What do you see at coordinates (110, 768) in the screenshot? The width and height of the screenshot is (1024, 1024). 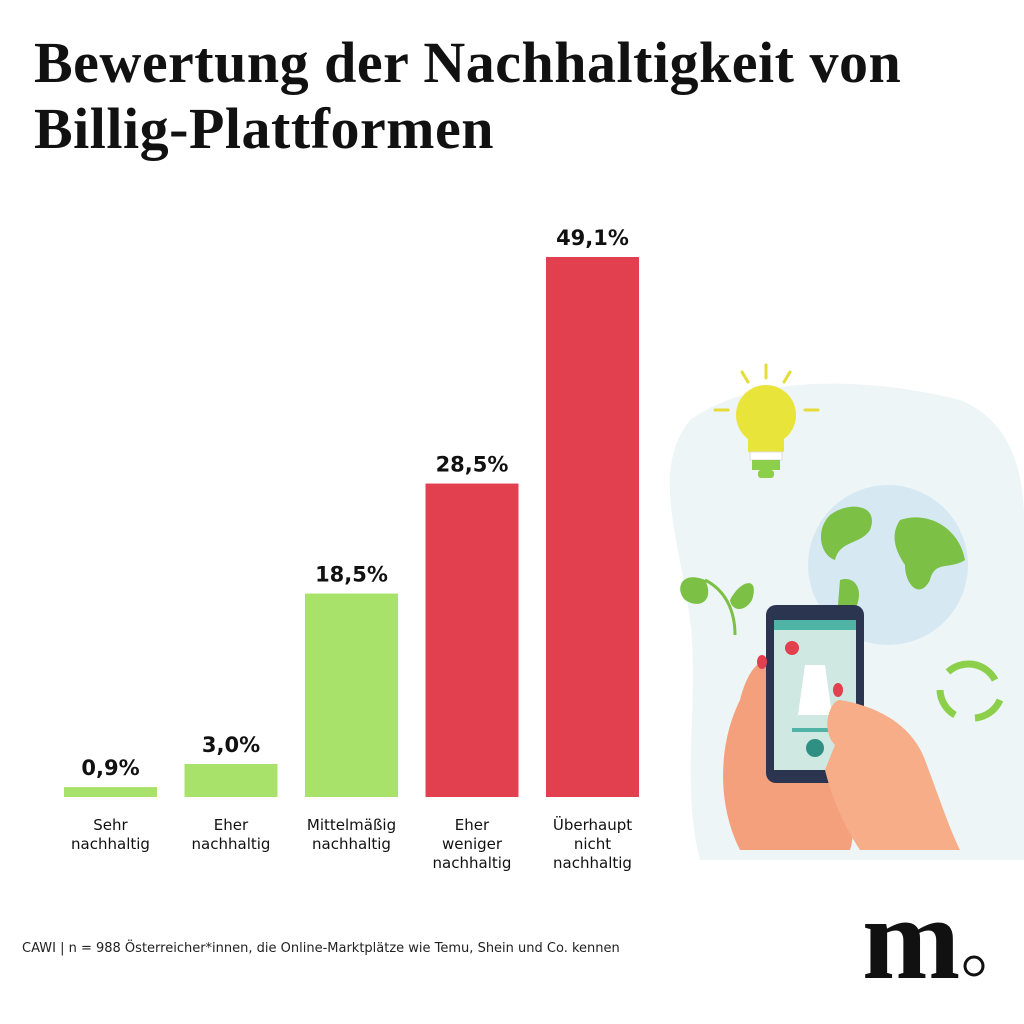 I see `value-label: 0,9%` at bounding box center [110, 768].